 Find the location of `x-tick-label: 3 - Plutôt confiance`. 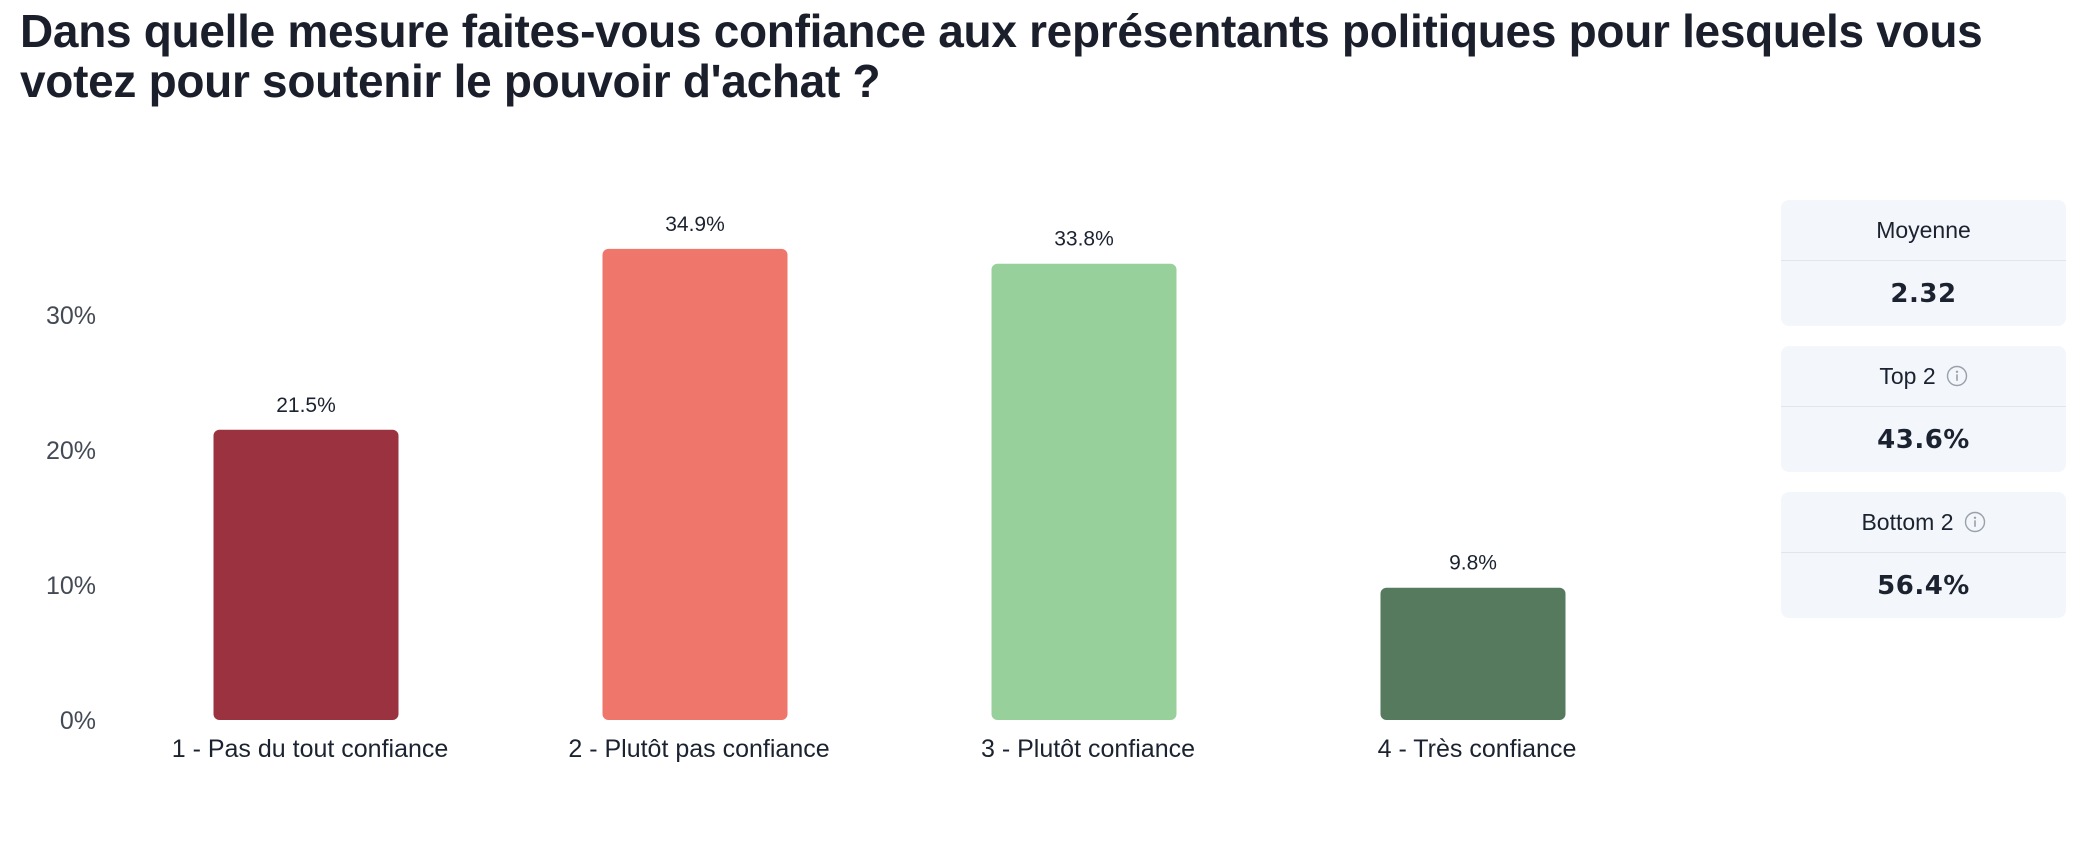

x-tick-label: 3 - Plutôt confiance is located at coordinates (1088, 749).